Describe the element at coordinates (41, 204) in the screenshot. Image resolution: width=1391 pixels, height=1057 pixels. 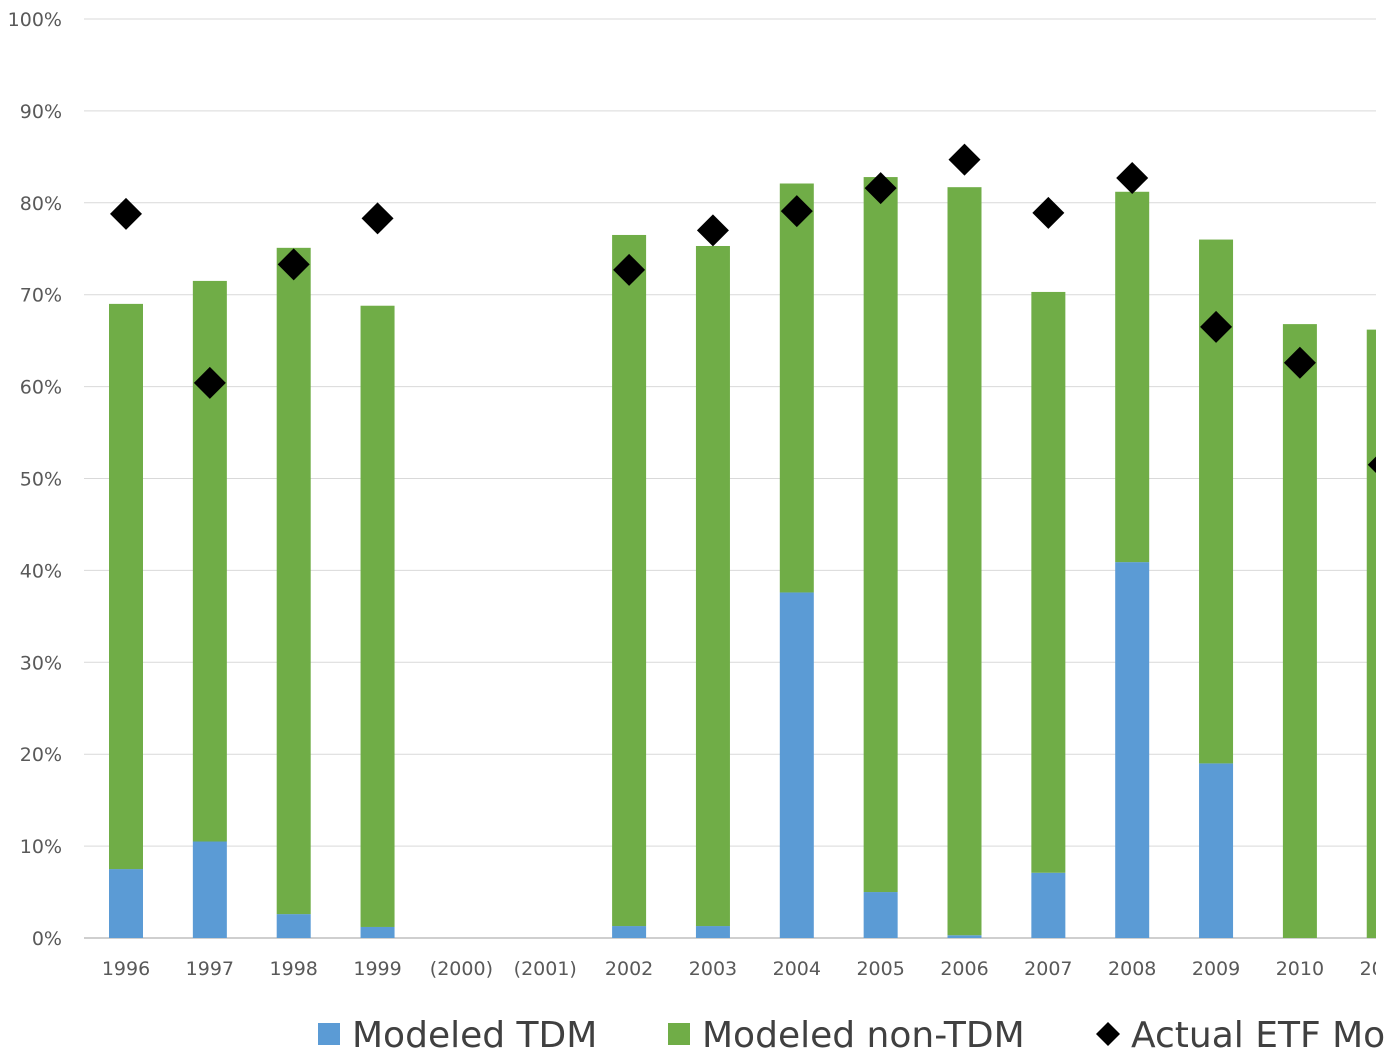
I see `y-tick-label: 80%` at that location.